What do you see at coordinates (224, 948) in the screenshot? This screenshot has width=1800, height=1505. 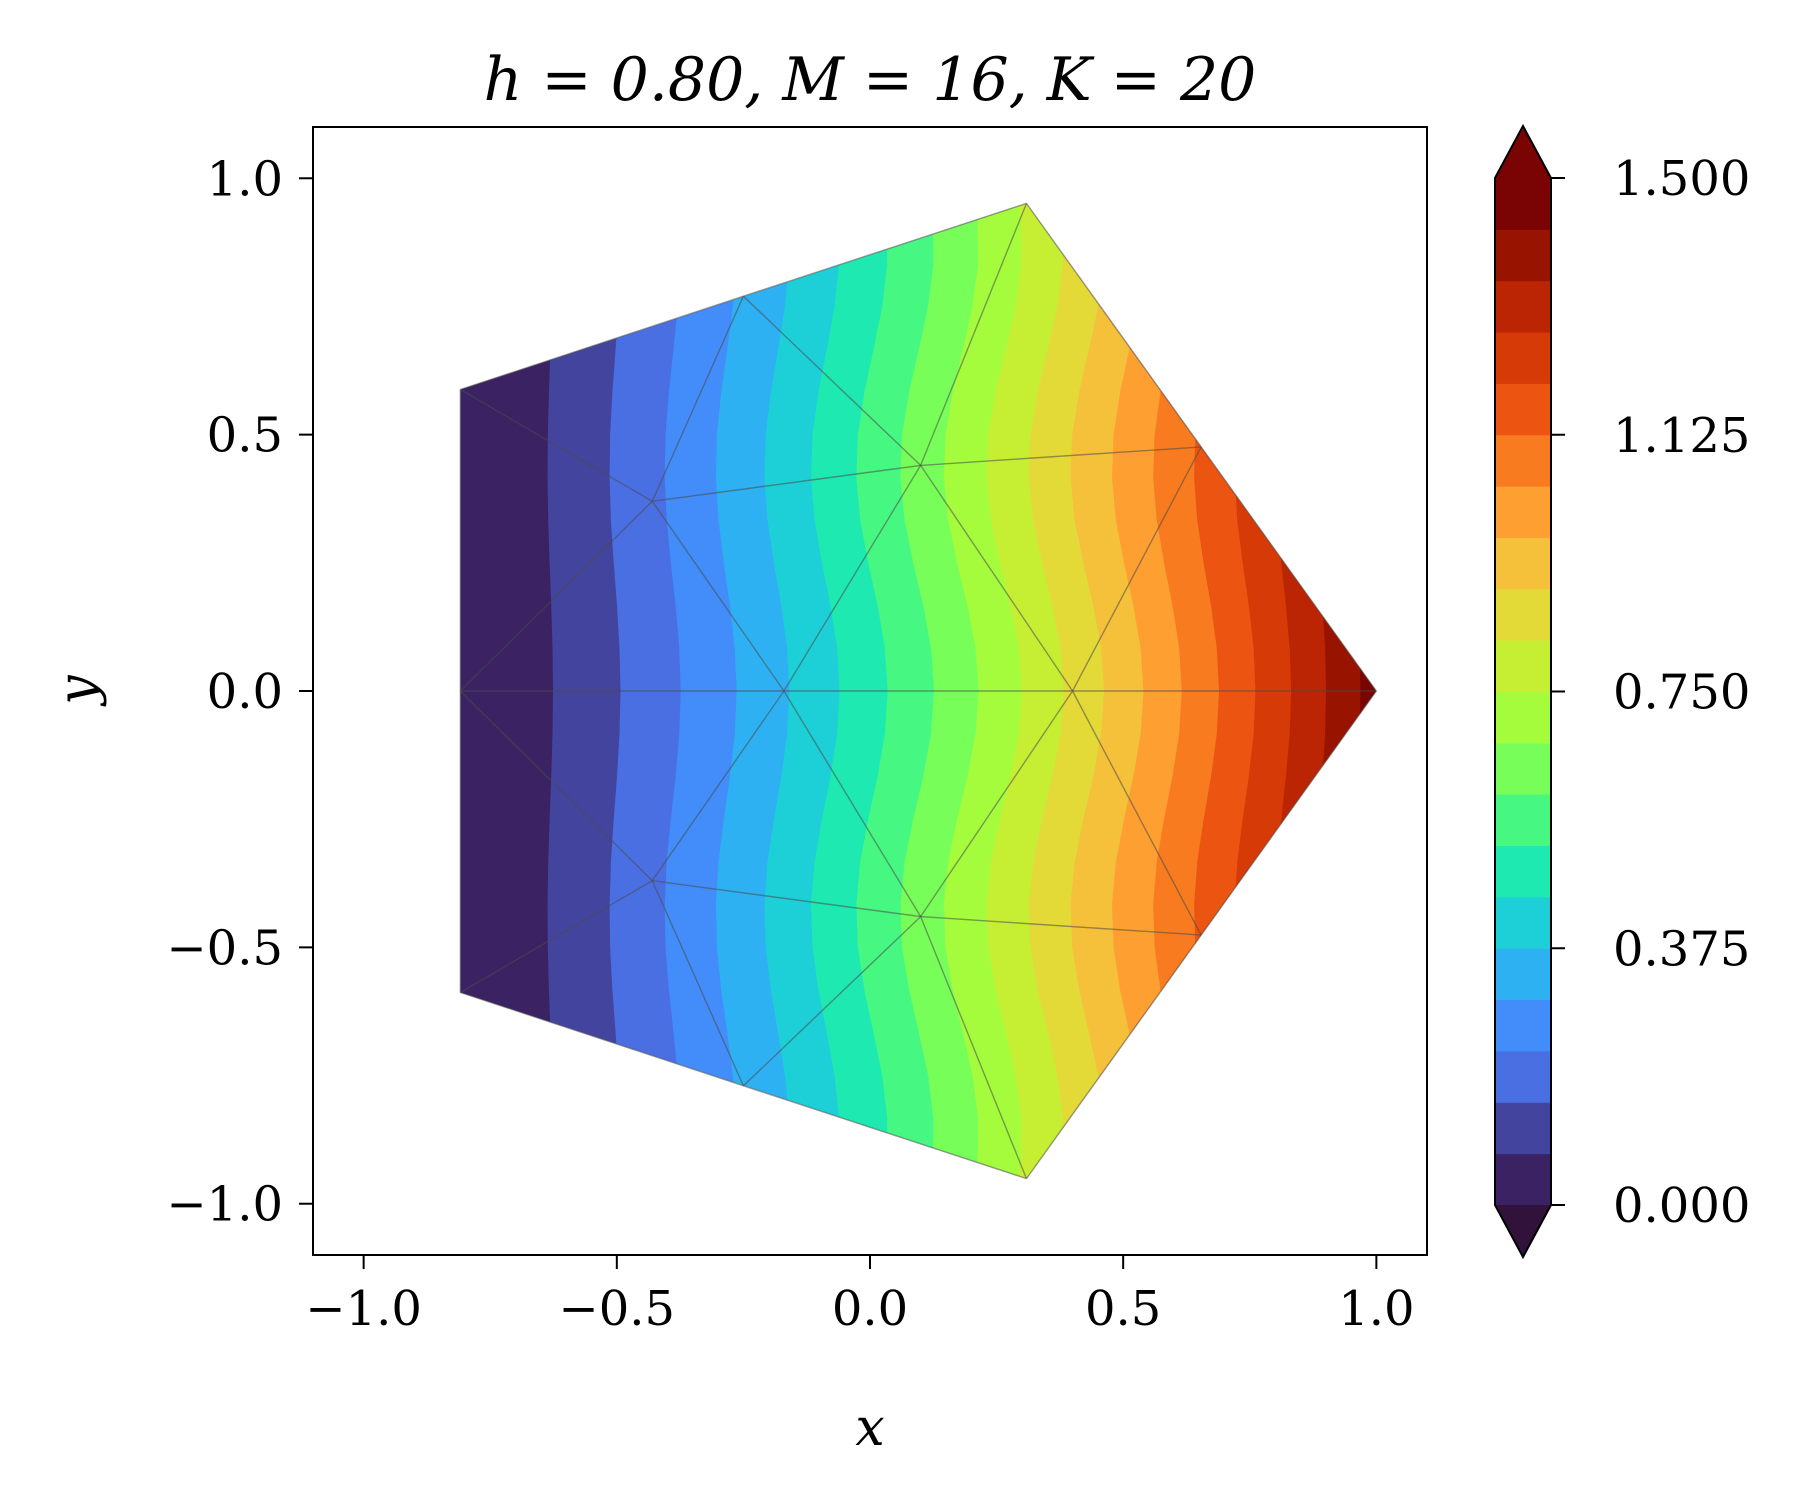 I see `y-tick-label: −0.5` at bounding box center [224, 948].